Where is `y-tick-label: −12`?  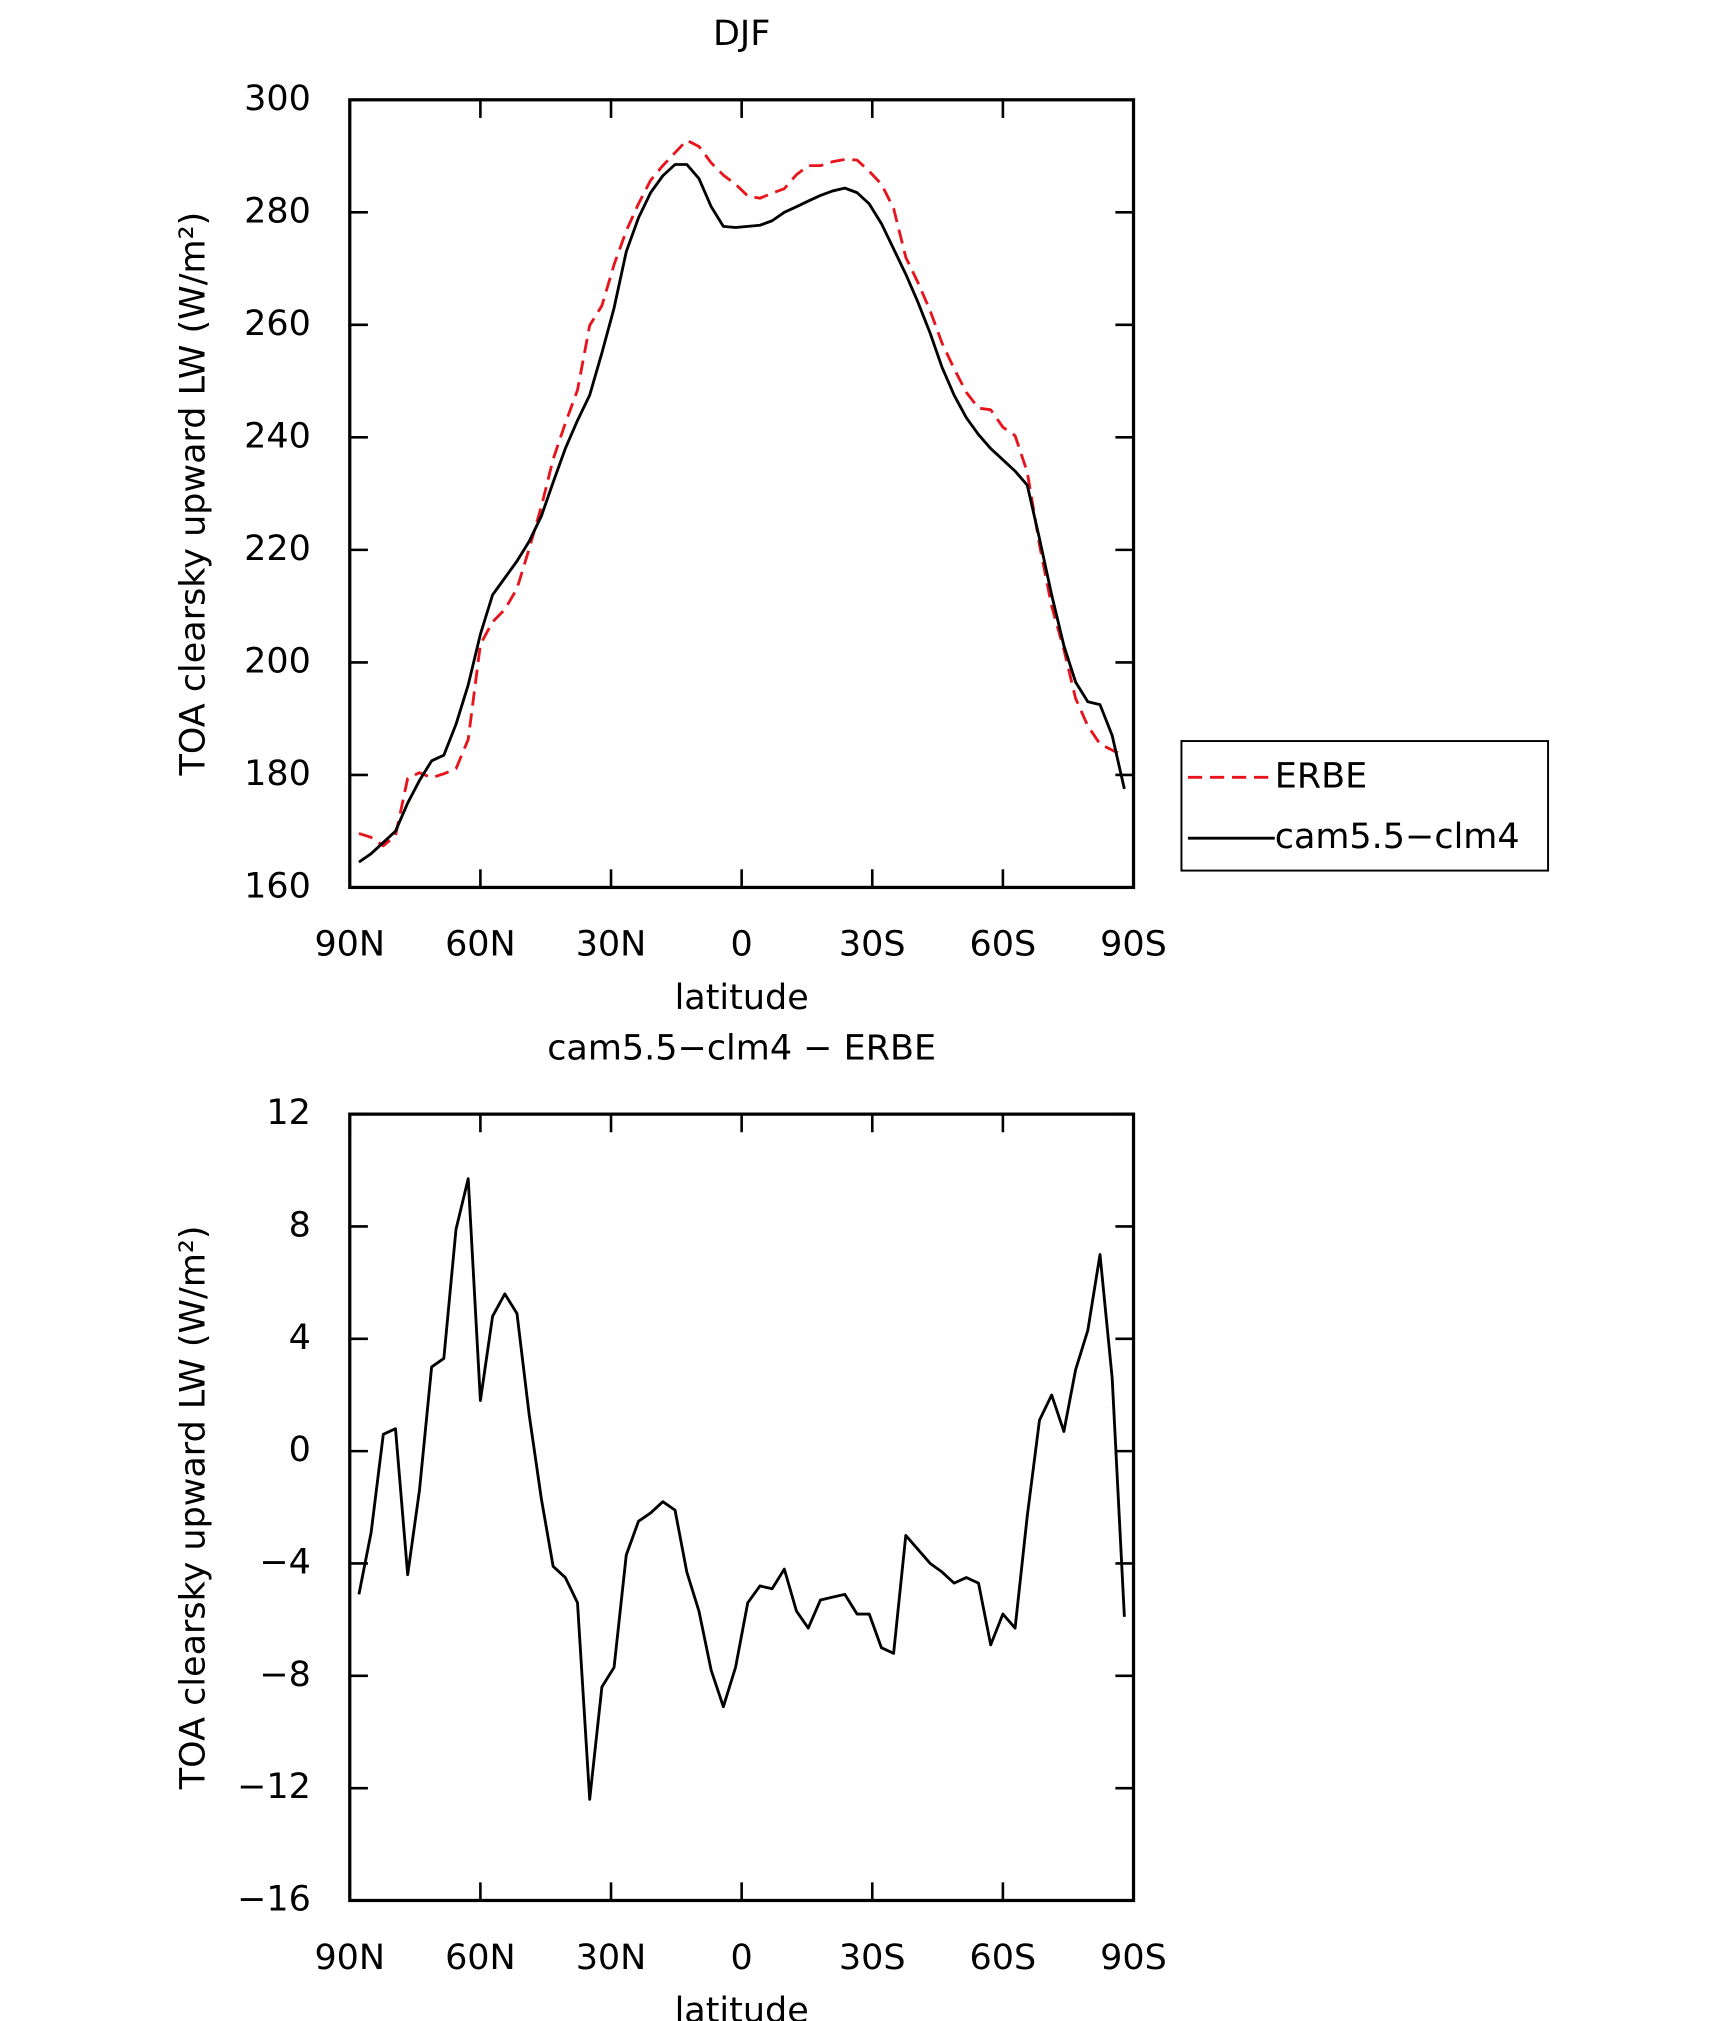
y-tick-label: −12 is located at coordinates (274, 1787).